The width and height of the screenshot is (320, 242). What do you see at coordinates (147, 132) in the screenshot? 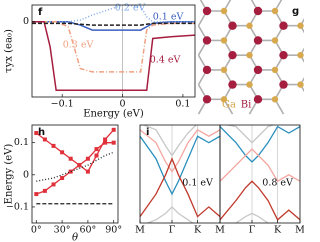
I see `panel-label: i` at bounding box center [147, 132].